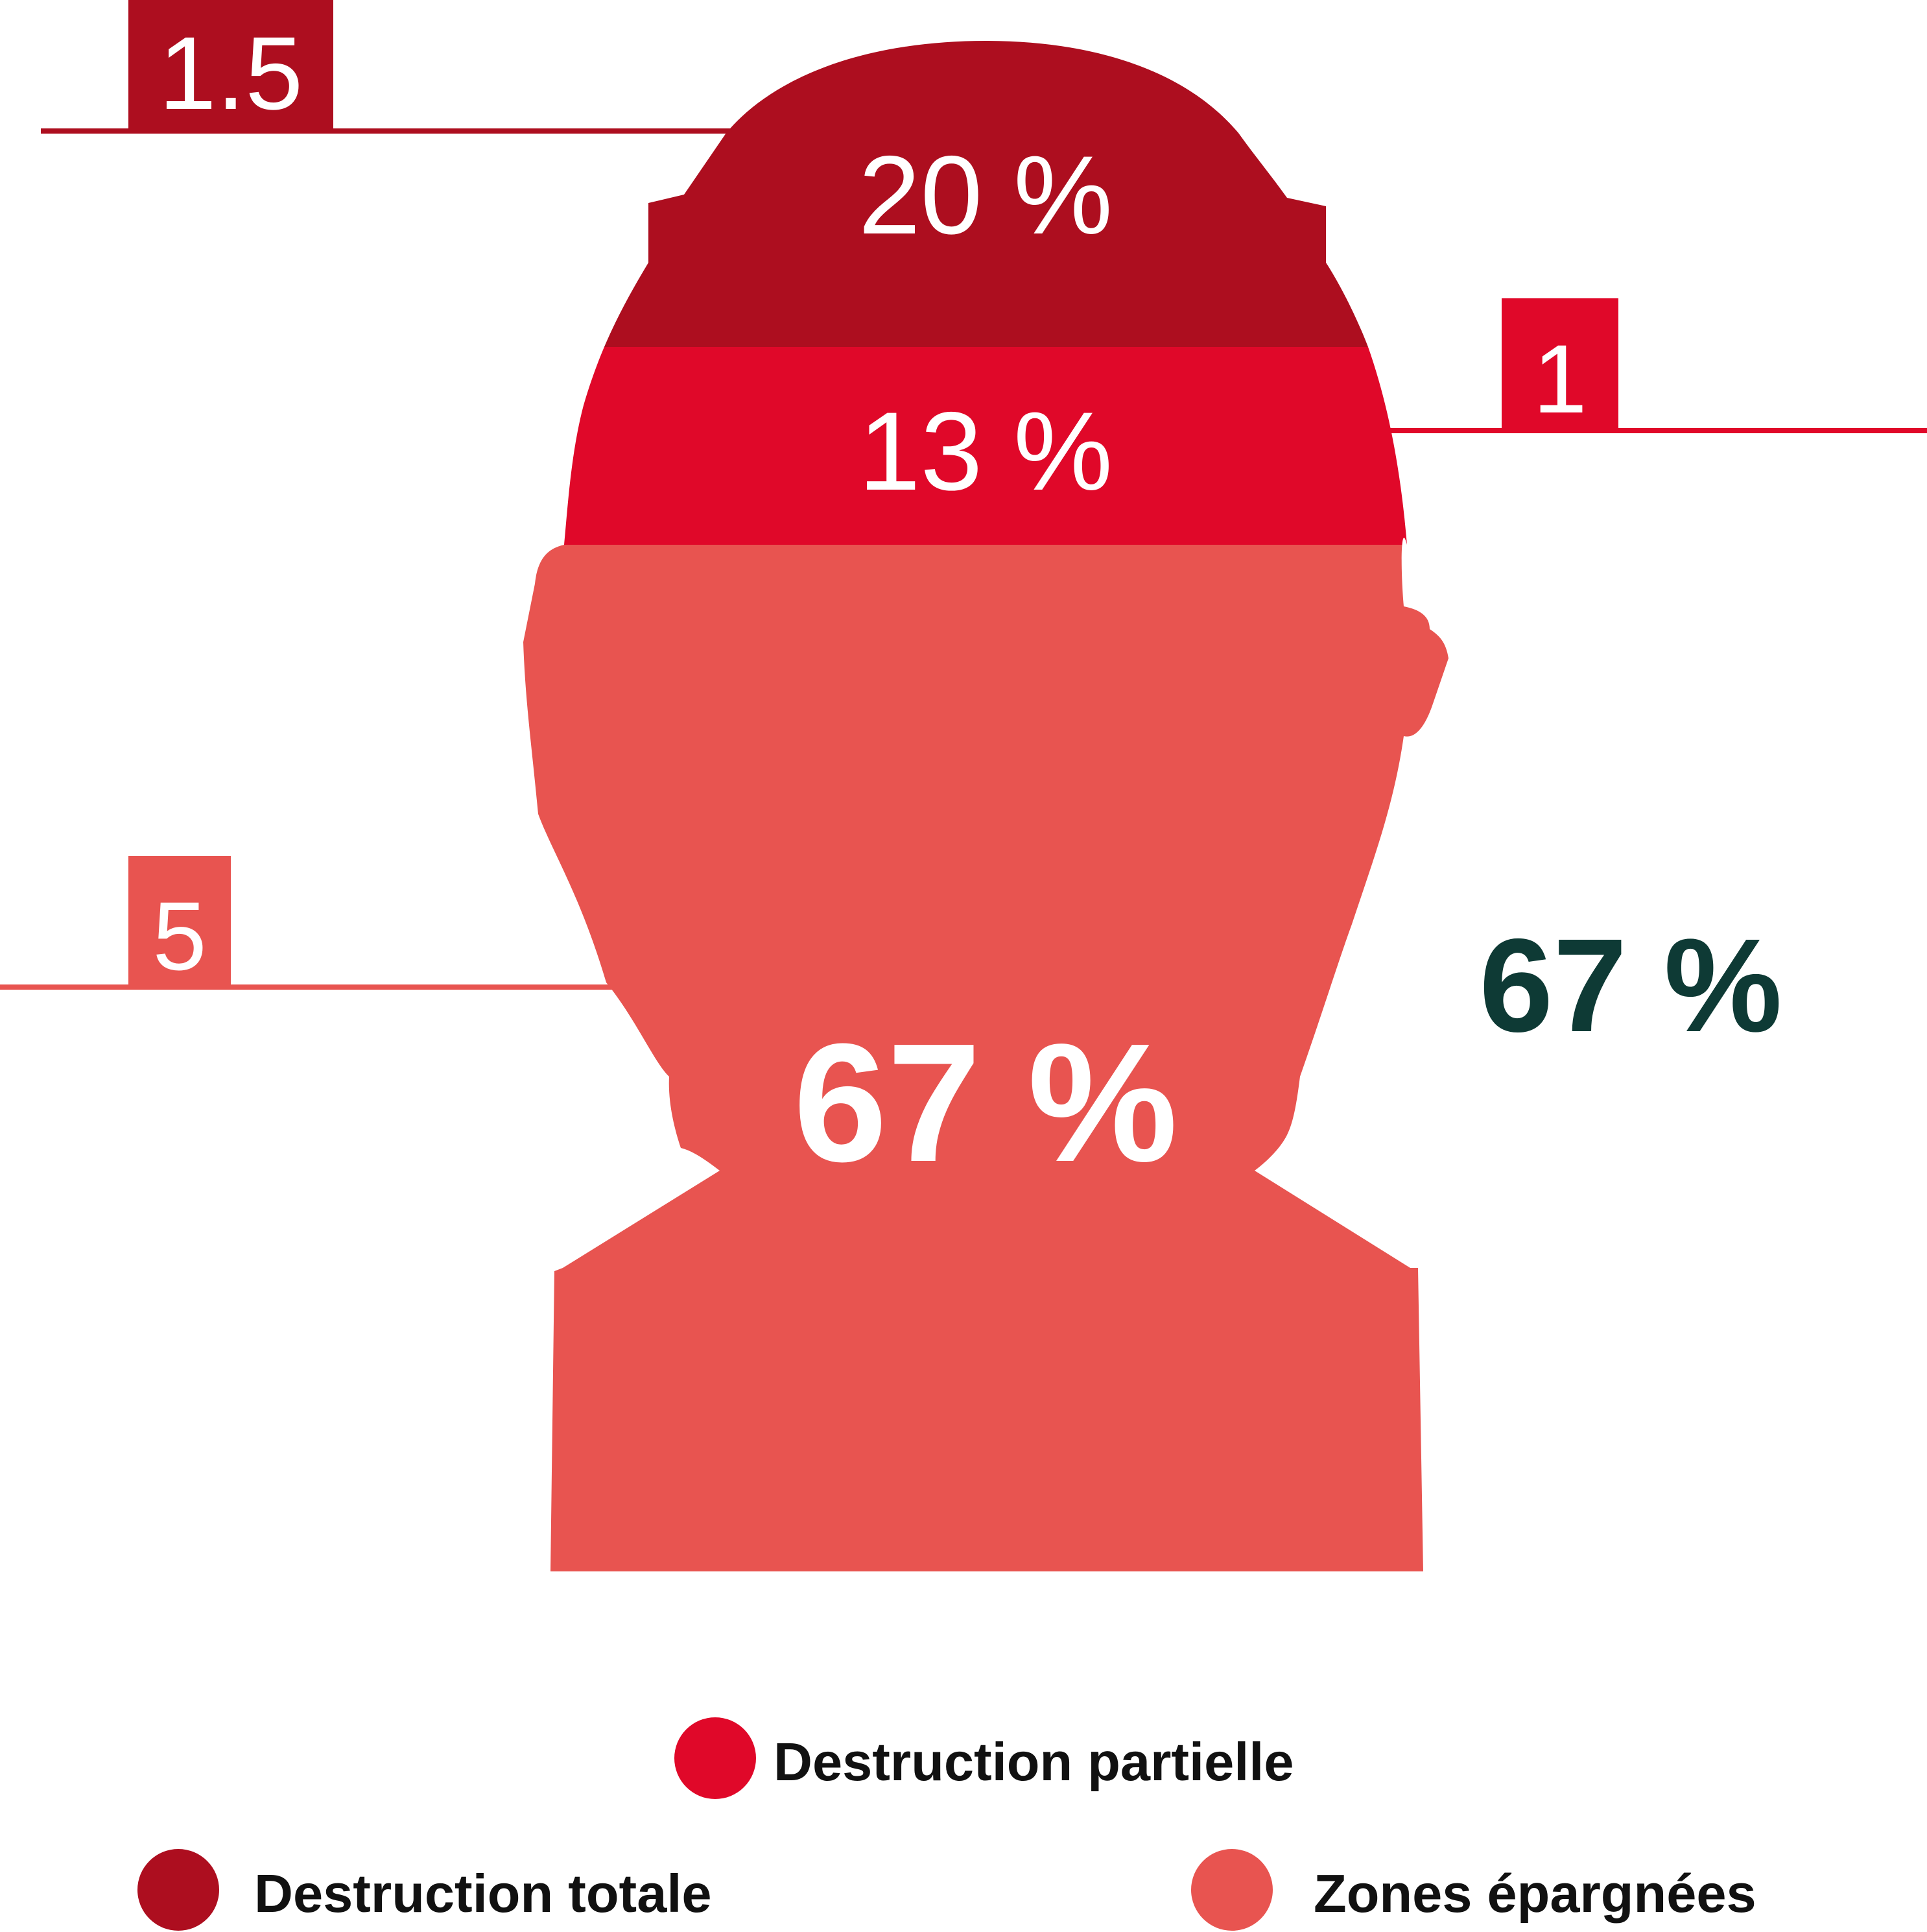 This screenshot has width=1927, height=1932. Describe the element at coordinates (1630, 986) in the screenshot. I see `side-value-label: 67 %` at that location.